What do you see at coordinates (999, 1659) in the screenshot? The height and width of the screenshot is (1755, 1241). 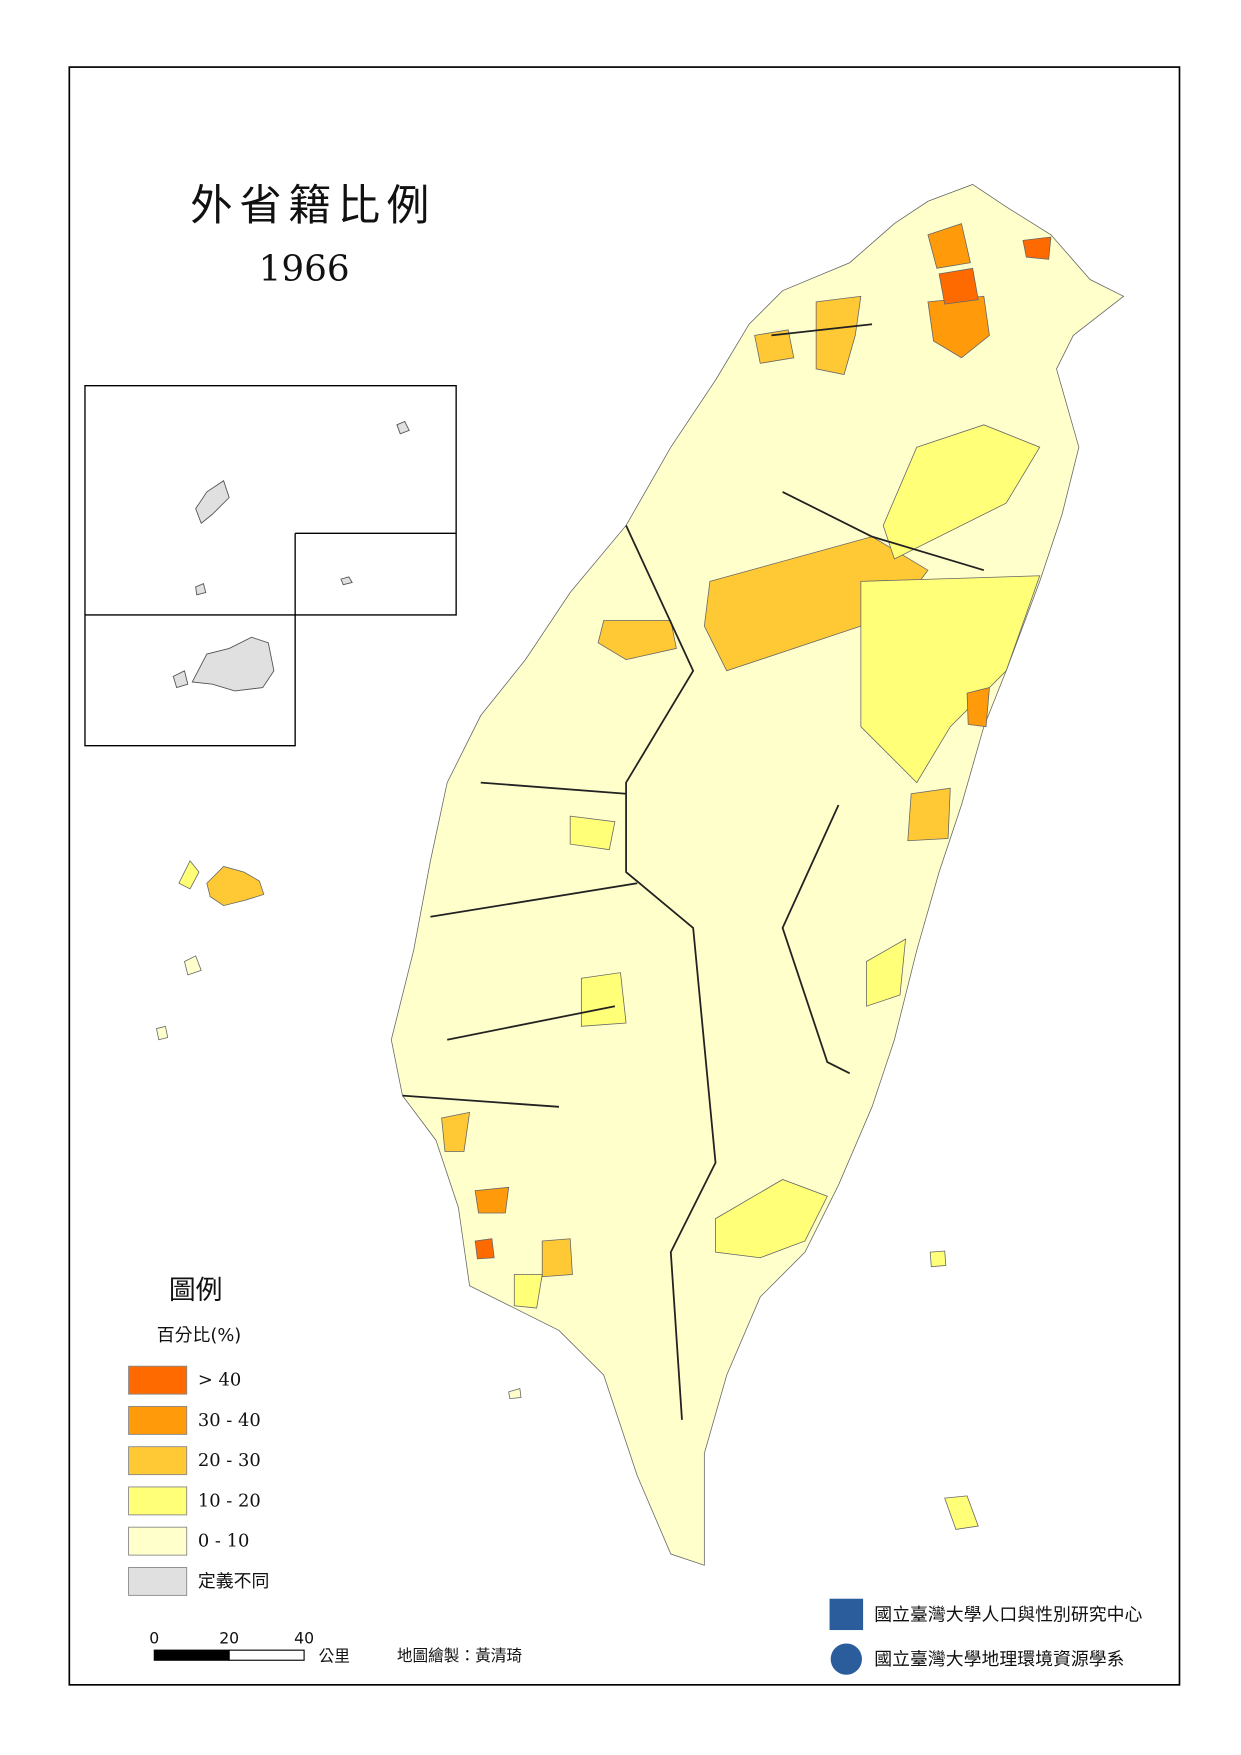 I see `institution: 國立臺灣大學地理環境資源學系` at bounding box center [999, 1659].